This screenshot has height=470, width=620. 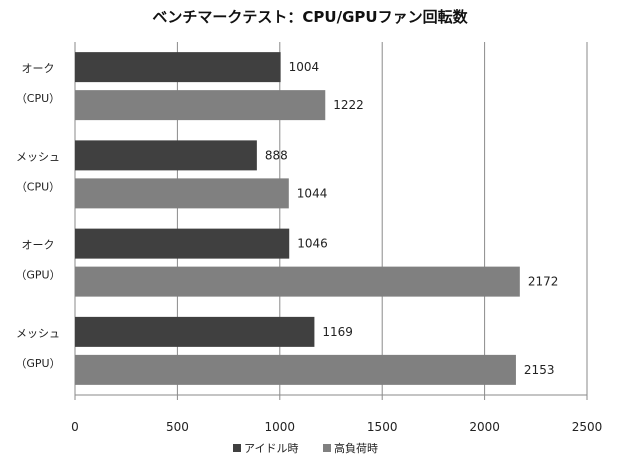 What do you see at coordinates (348, 105) in the screenshot?
I see `data-label: 1222` at bounding box center [348, 105].